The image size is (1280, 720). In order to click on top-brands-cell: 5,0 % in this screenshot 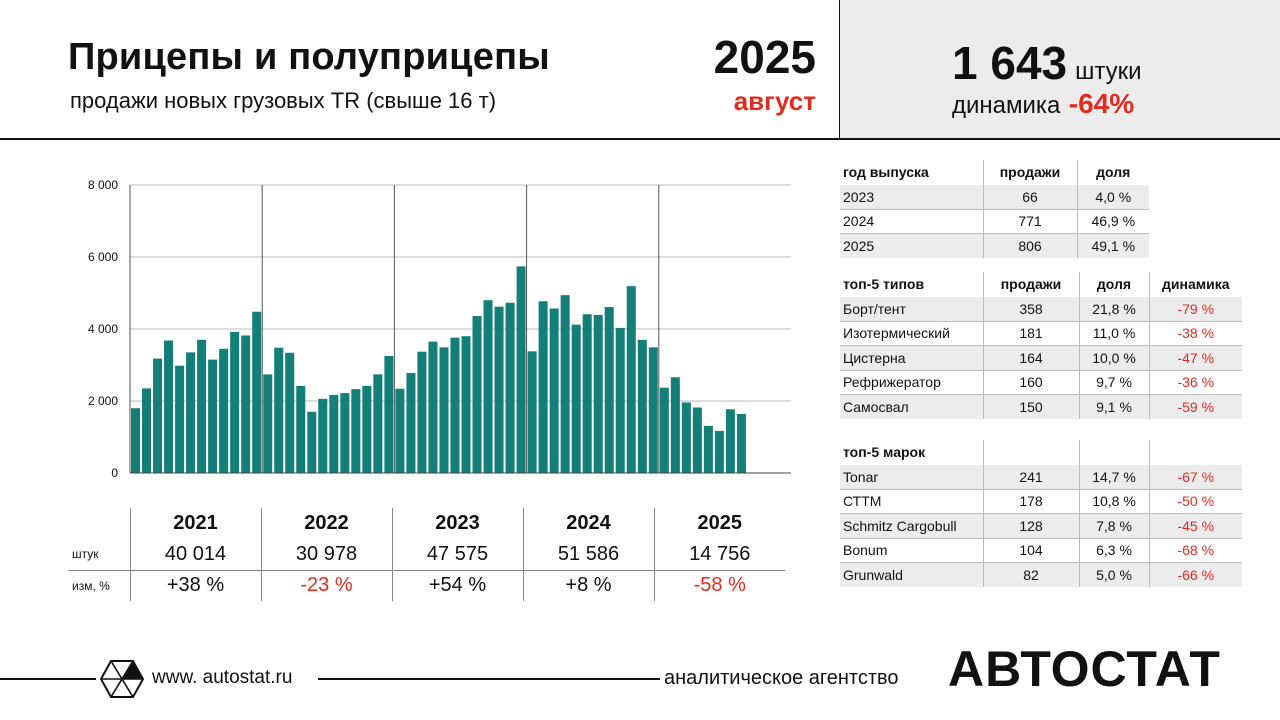, I will do `click(1113, 574)`.